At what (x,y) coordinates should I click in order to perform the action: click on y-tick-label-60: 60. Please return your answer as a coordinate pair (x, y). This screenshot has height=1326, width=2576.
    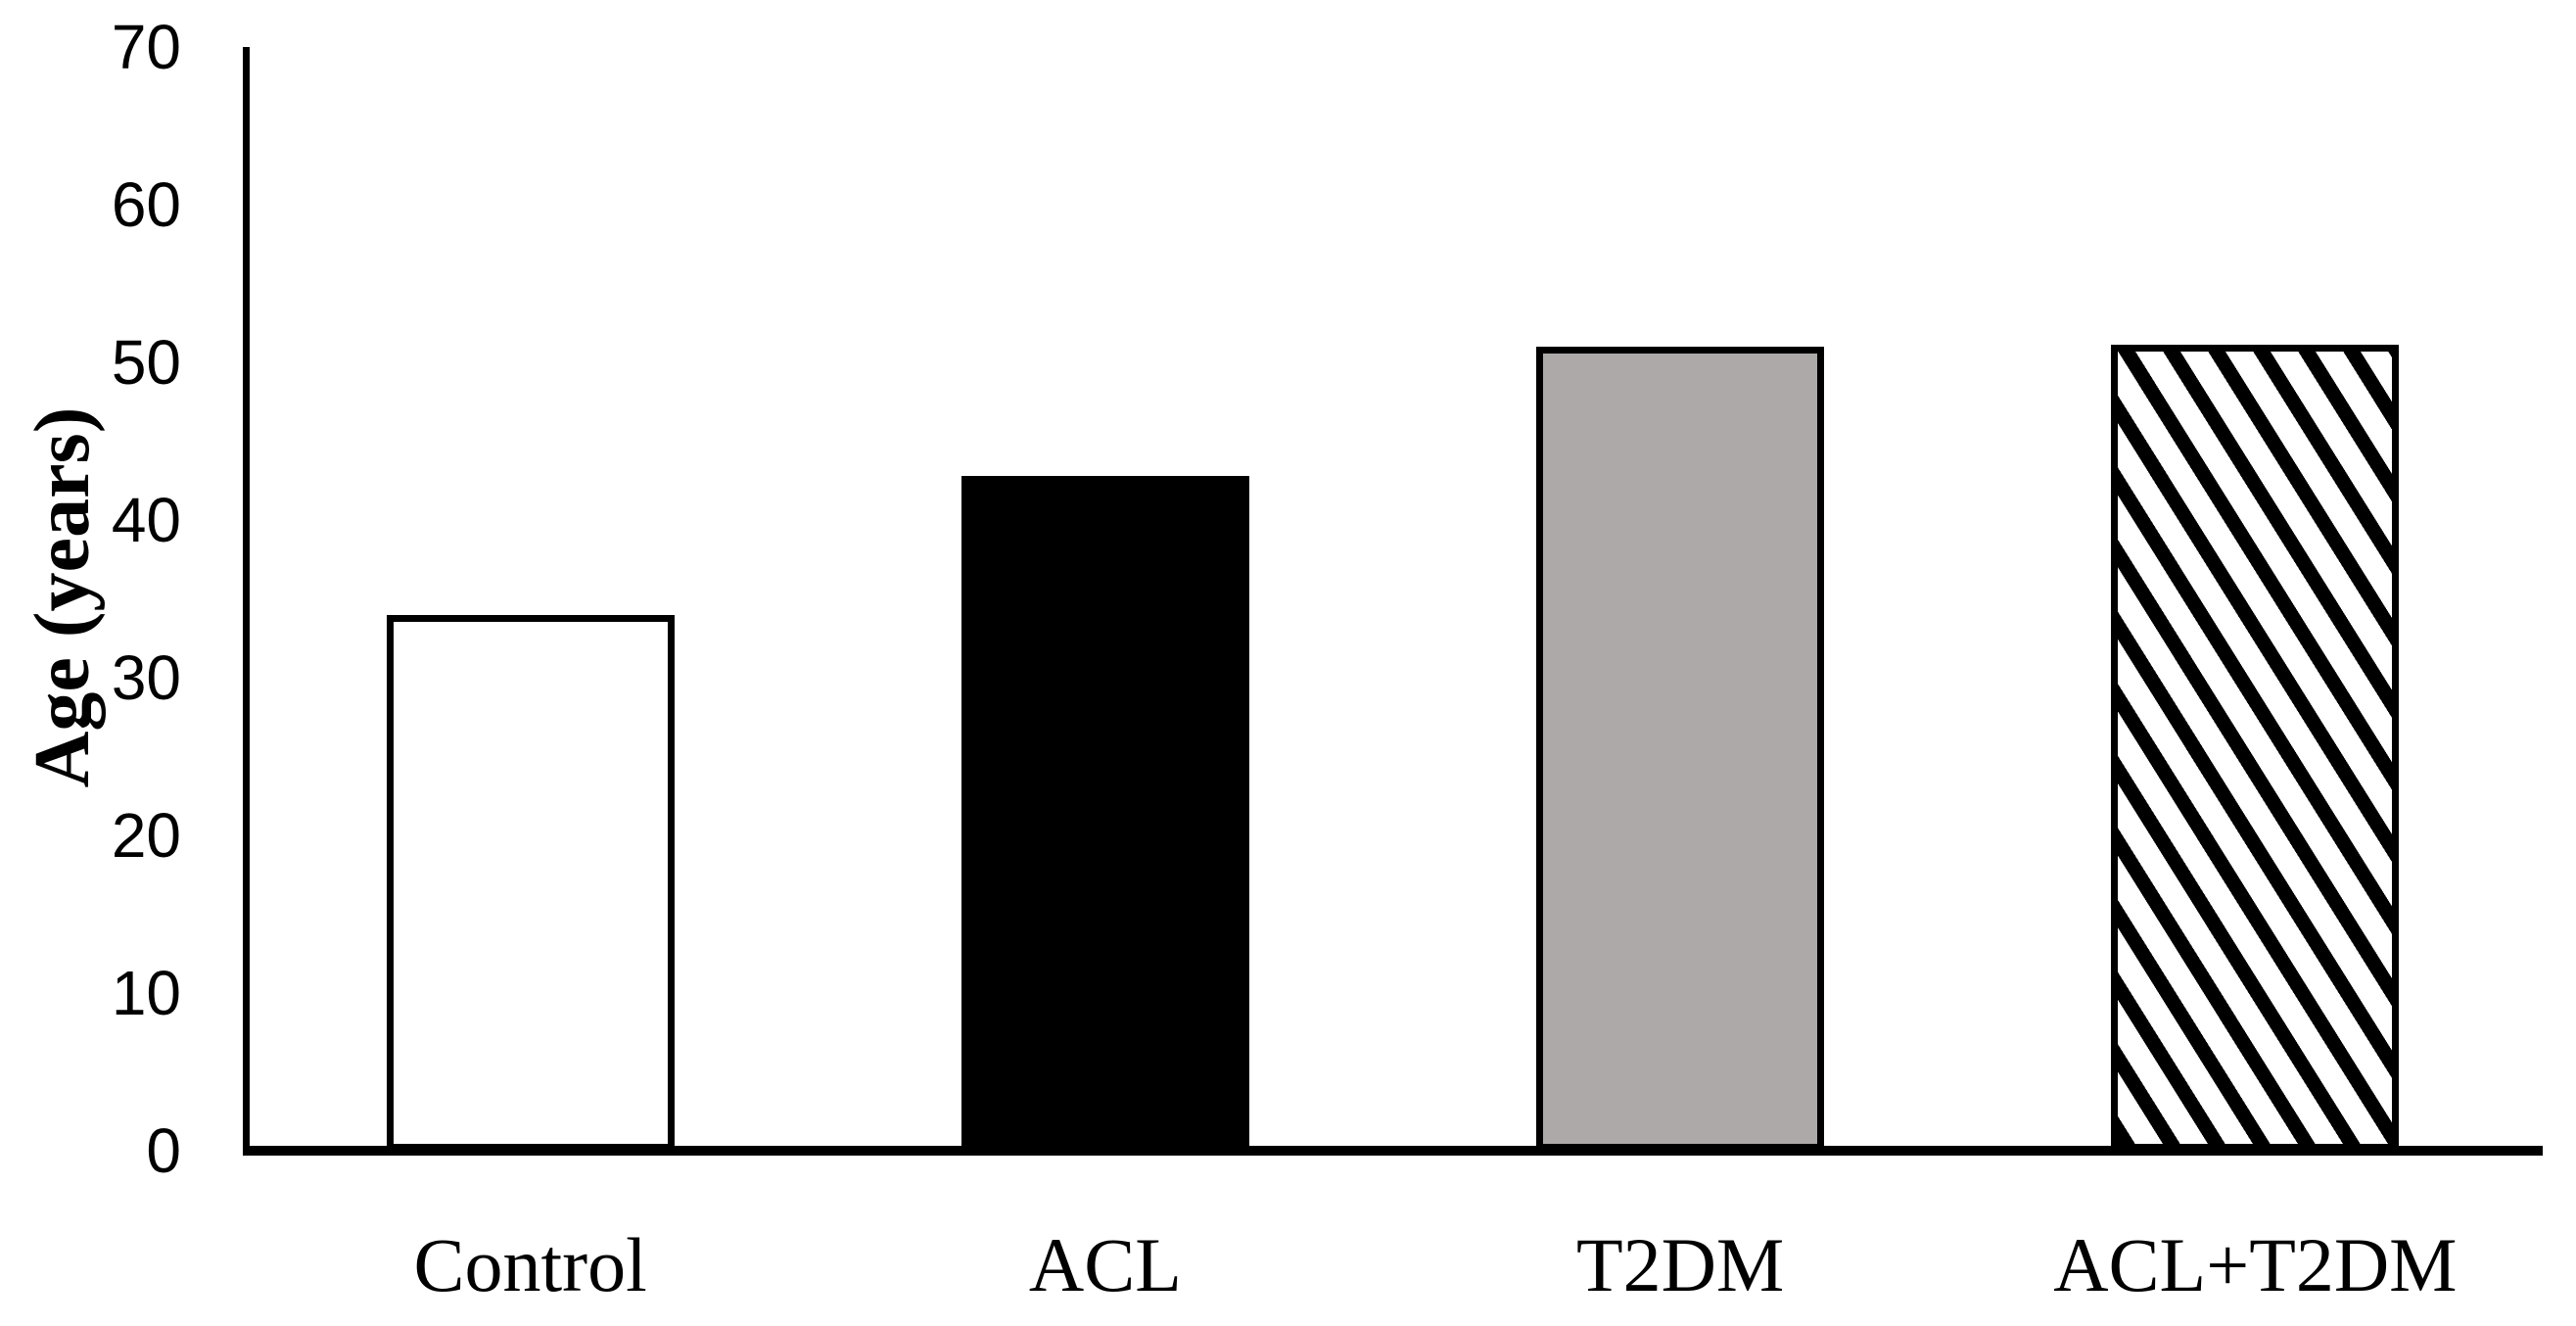
    Looking at the image, I should click on (146, 204).